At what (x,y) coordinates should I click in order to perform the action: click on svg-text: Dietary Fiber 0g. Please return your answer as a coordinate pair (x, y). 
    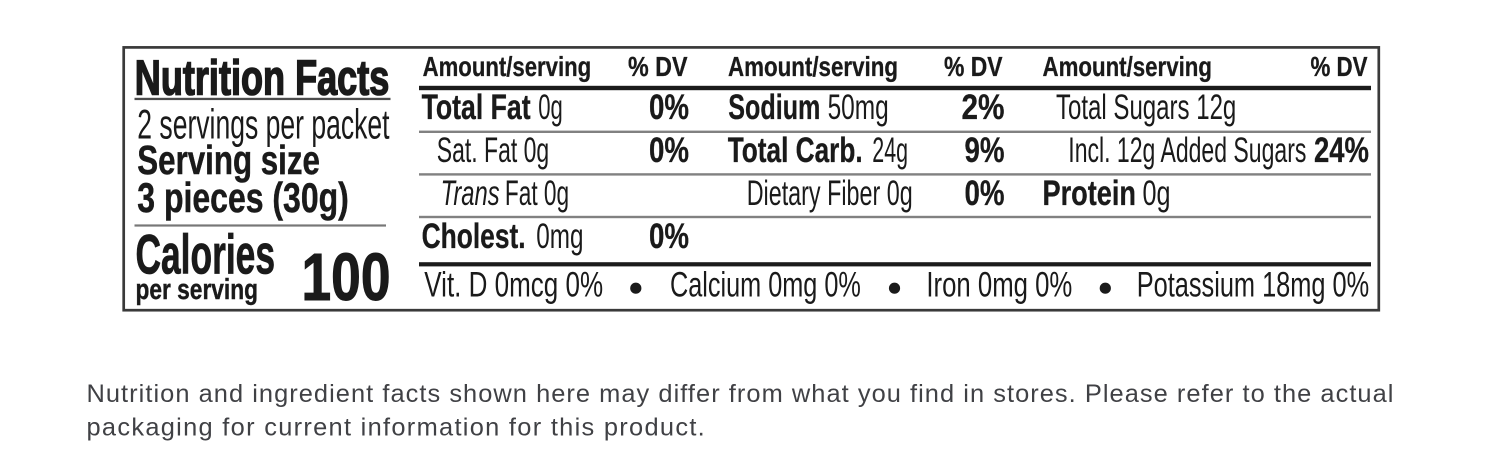
    Looking at the image, I should click on (830, 193).